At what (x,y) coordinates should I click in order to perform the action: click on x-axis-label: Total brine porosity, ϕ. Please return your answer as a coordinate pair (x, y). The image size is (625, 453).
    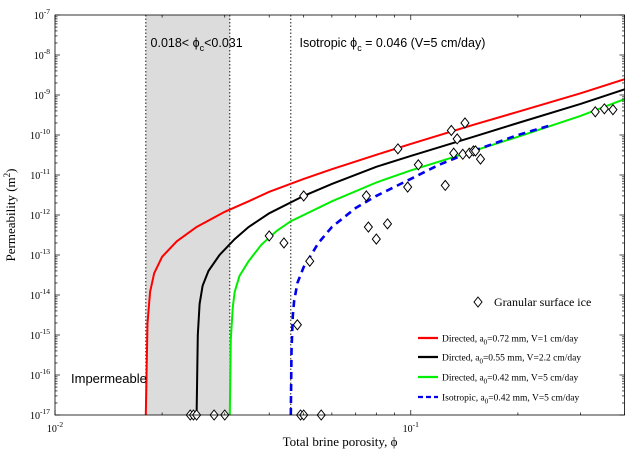
    Looking at the image, I should click on (340, 441).